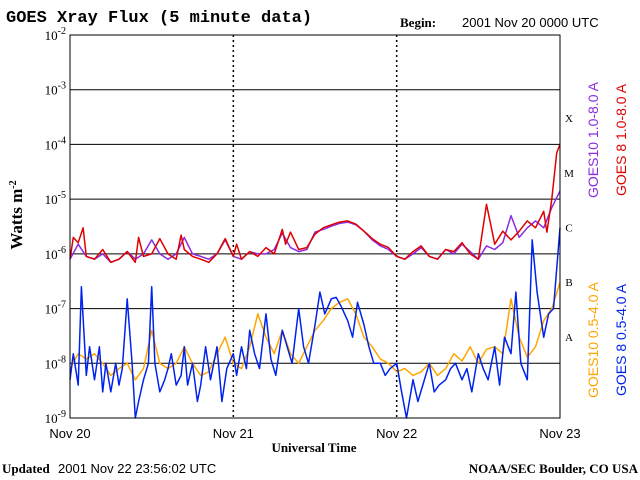 The height and width of the screenshot is (480, 640). What do you see at coordinates (396, 433) in the screenshot?
I see `x-tick-label: Nov 22` at bounding box center [396, 433].